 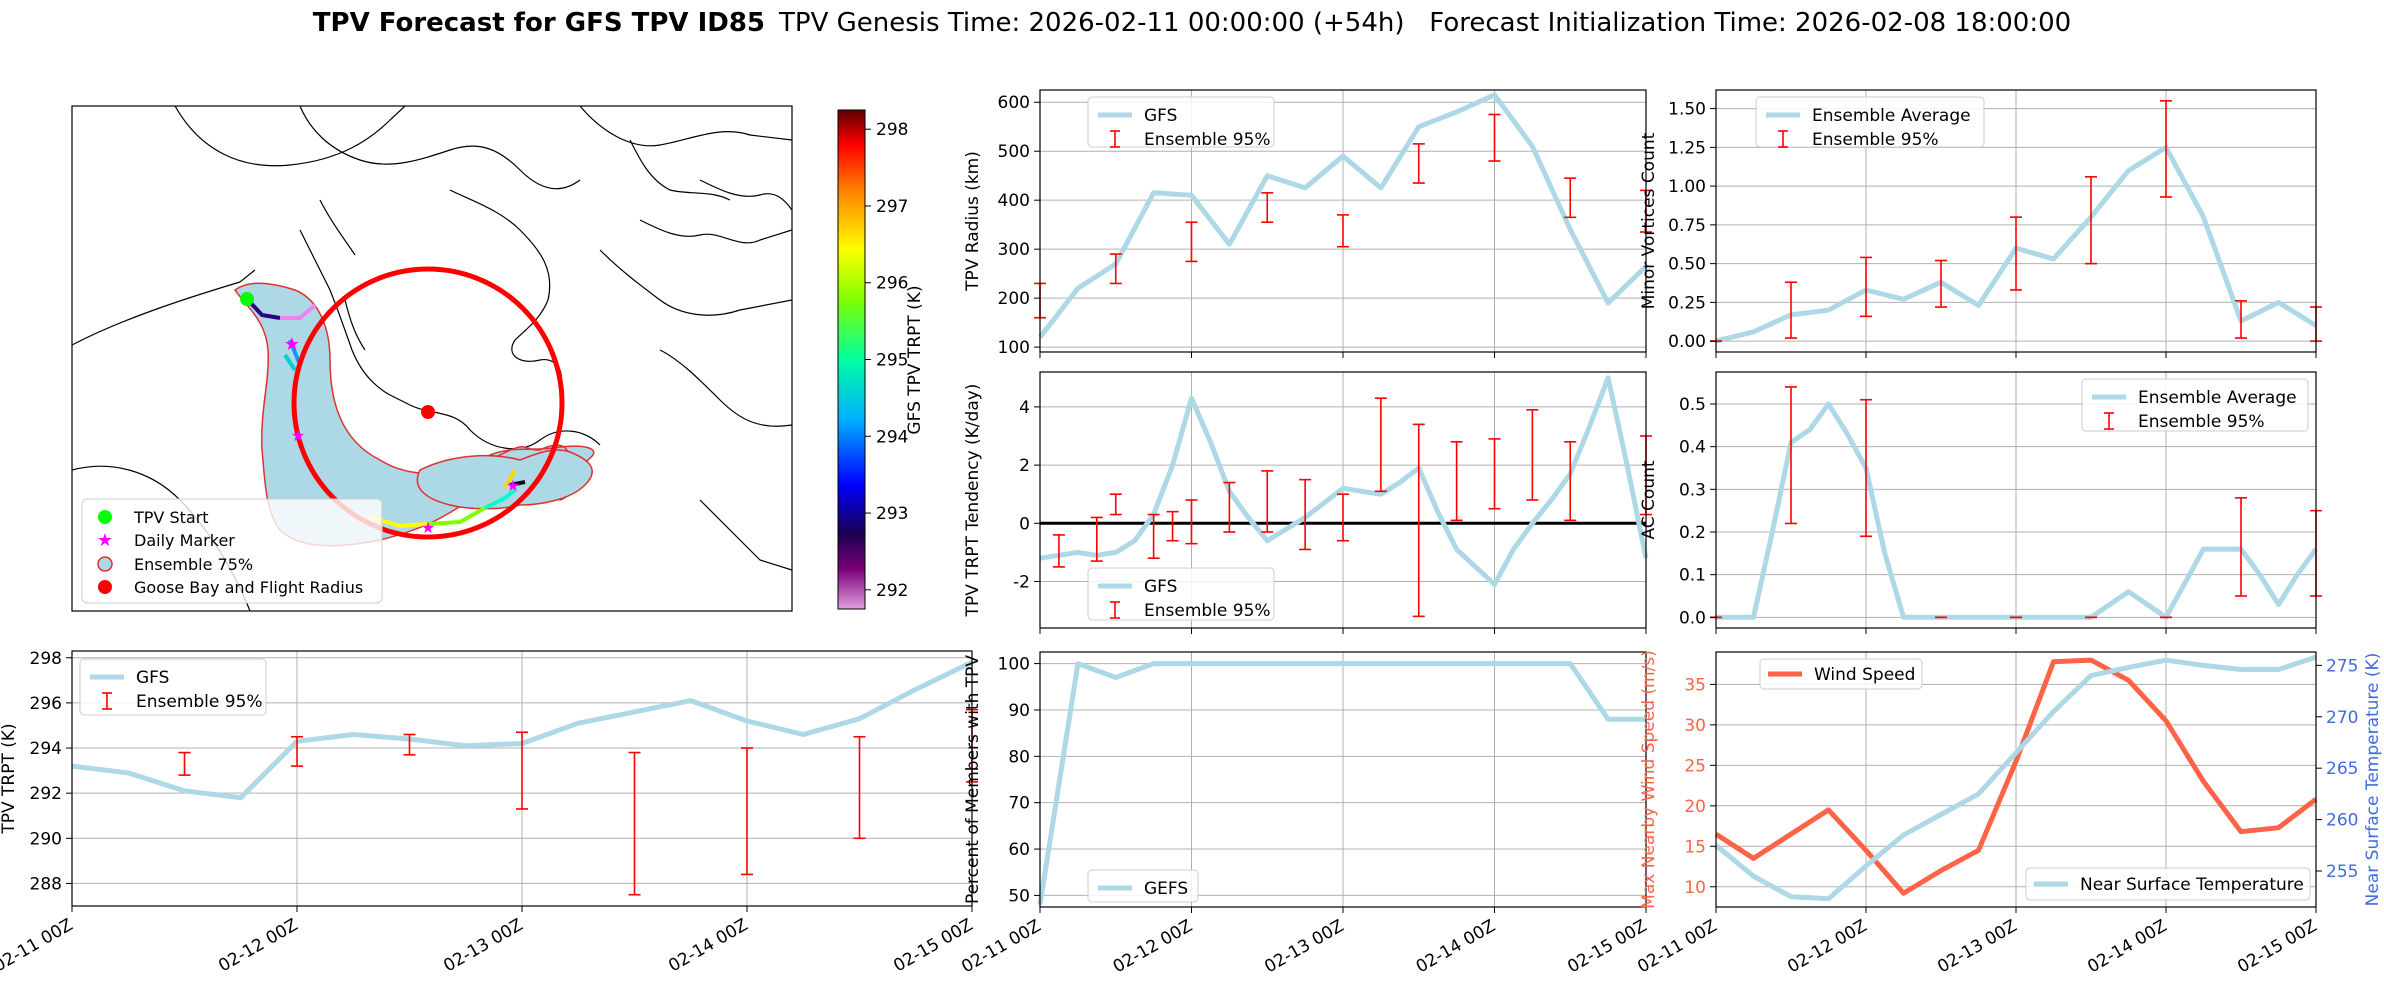 I want to click on ylabel: AC Count, so click(x=1649, y=499).